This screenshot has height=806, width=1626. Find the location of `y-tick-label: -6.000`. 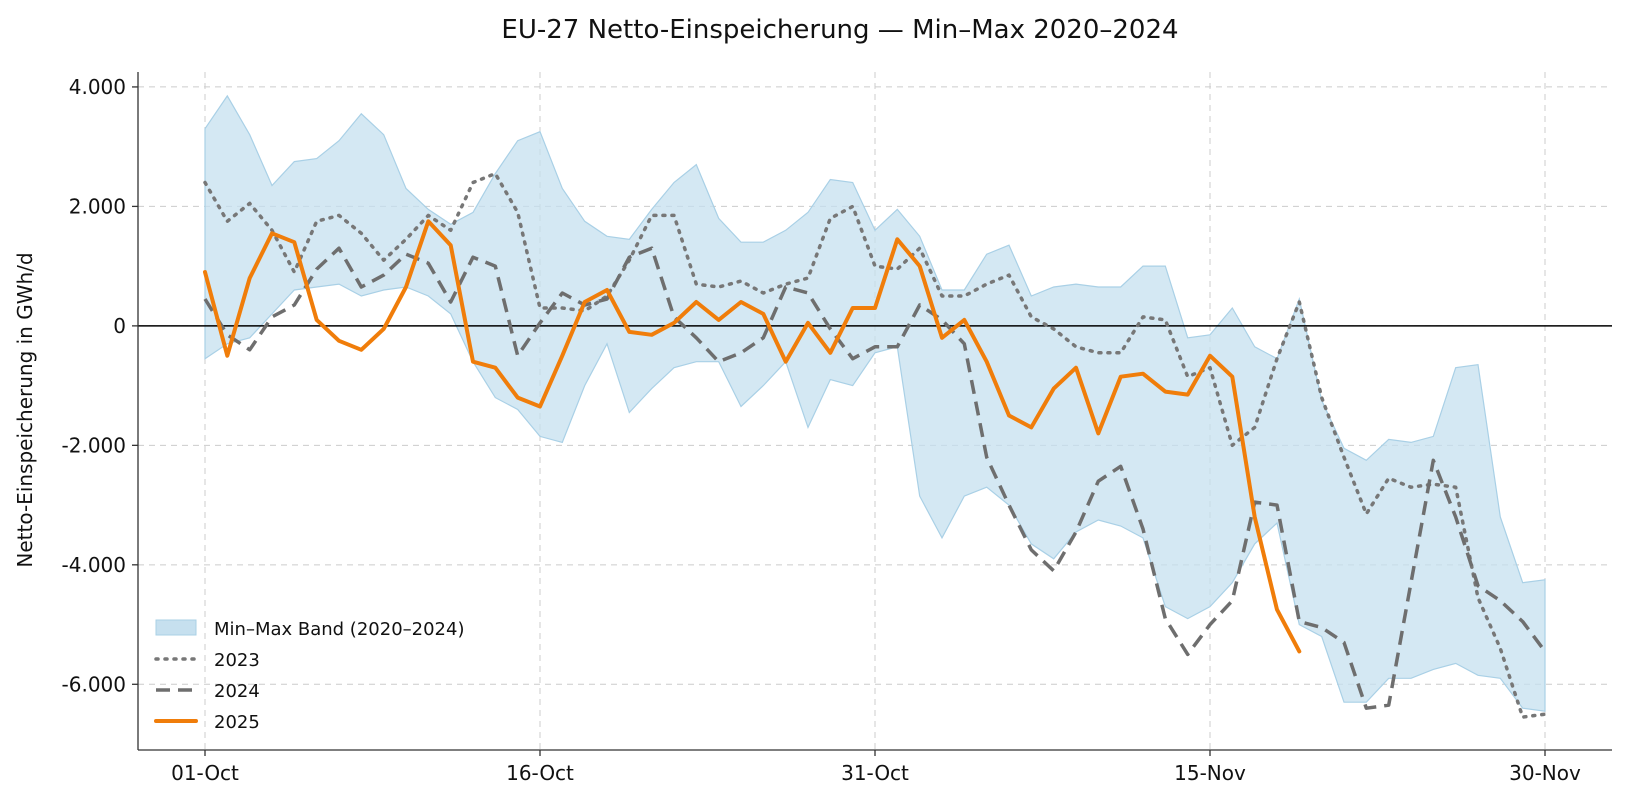

y-tick-label: -6.000 is located at coordinates (94, 684).